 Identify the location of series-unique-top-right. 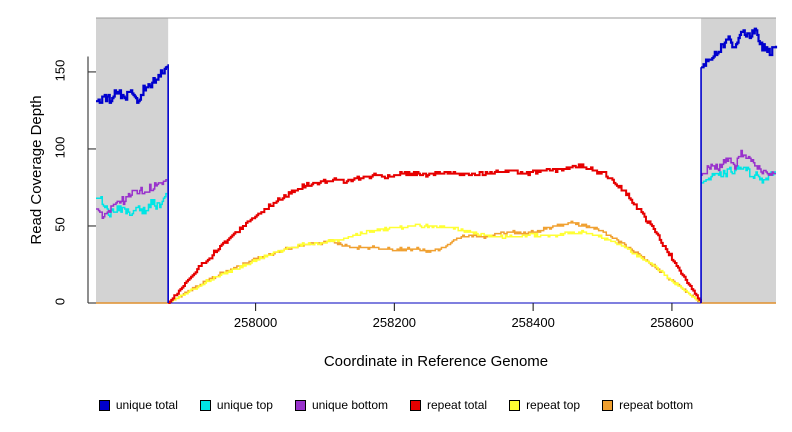
(738, 174).